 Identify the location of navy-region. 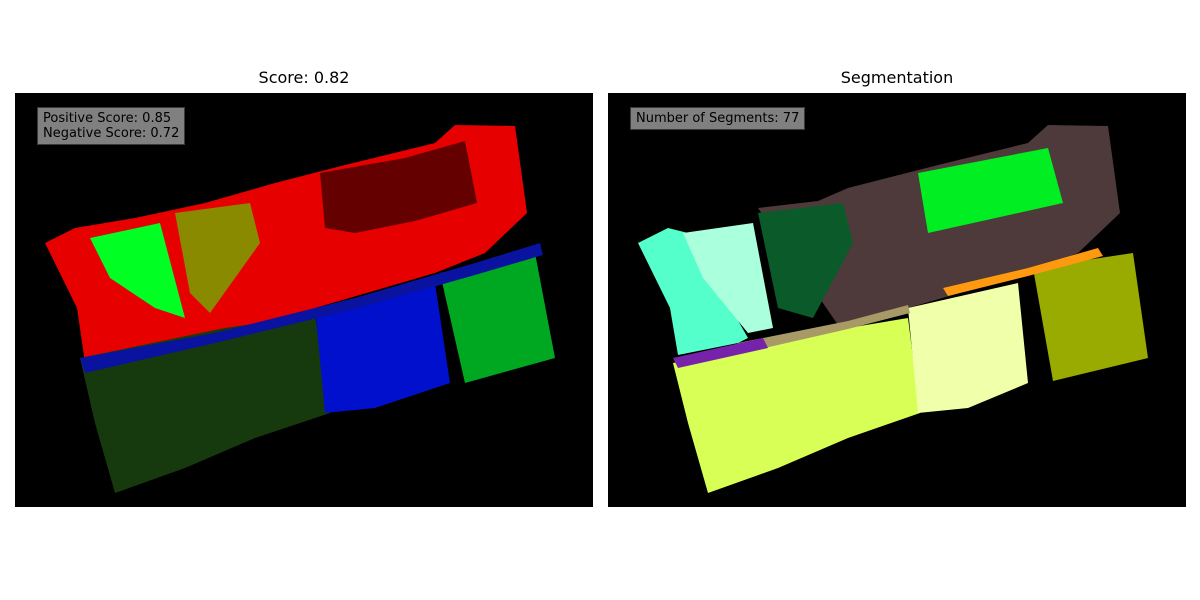
(382, 348).